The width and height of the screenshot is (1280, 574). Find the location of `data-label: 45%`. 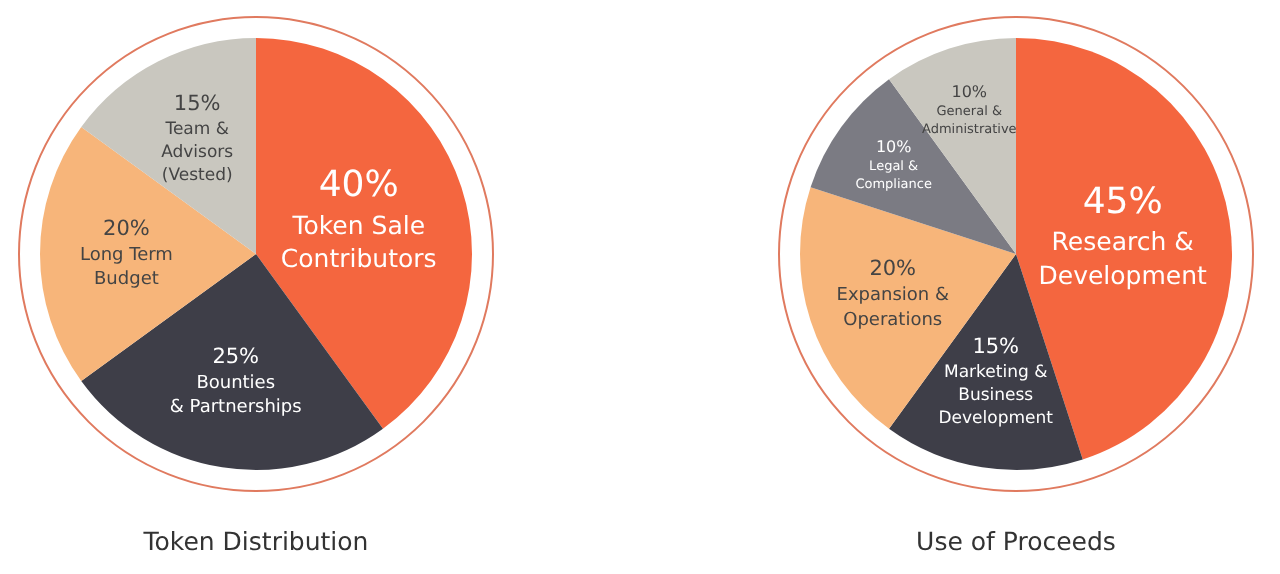

data-label: 45% is located at coordinates (1122, 201).